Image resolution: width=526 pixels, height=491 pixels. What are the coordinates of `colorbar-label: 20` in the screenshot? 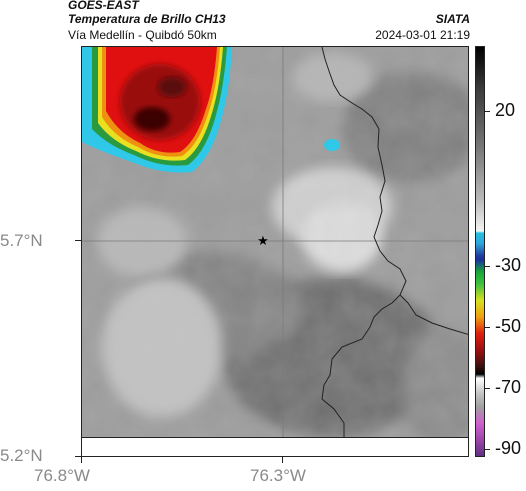 It's located at (505, 110).